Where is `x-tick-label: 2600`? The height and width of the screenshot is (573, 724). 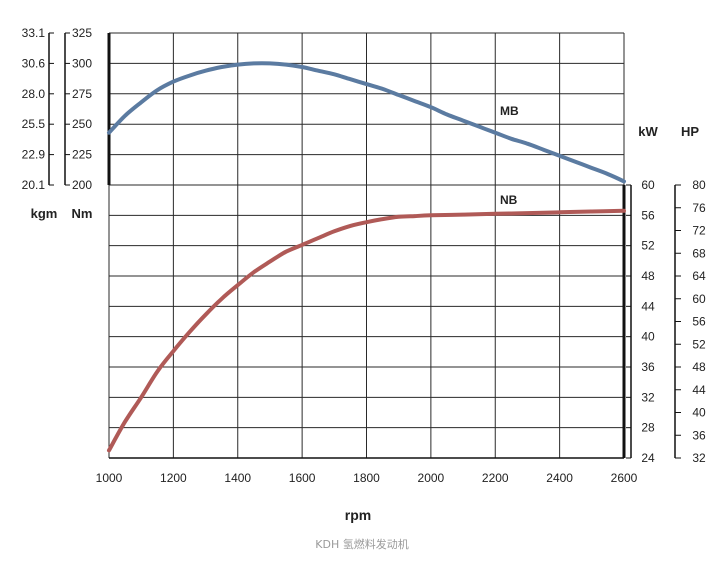 x-tick-label: 2600 is located at coordinates (624, 478).